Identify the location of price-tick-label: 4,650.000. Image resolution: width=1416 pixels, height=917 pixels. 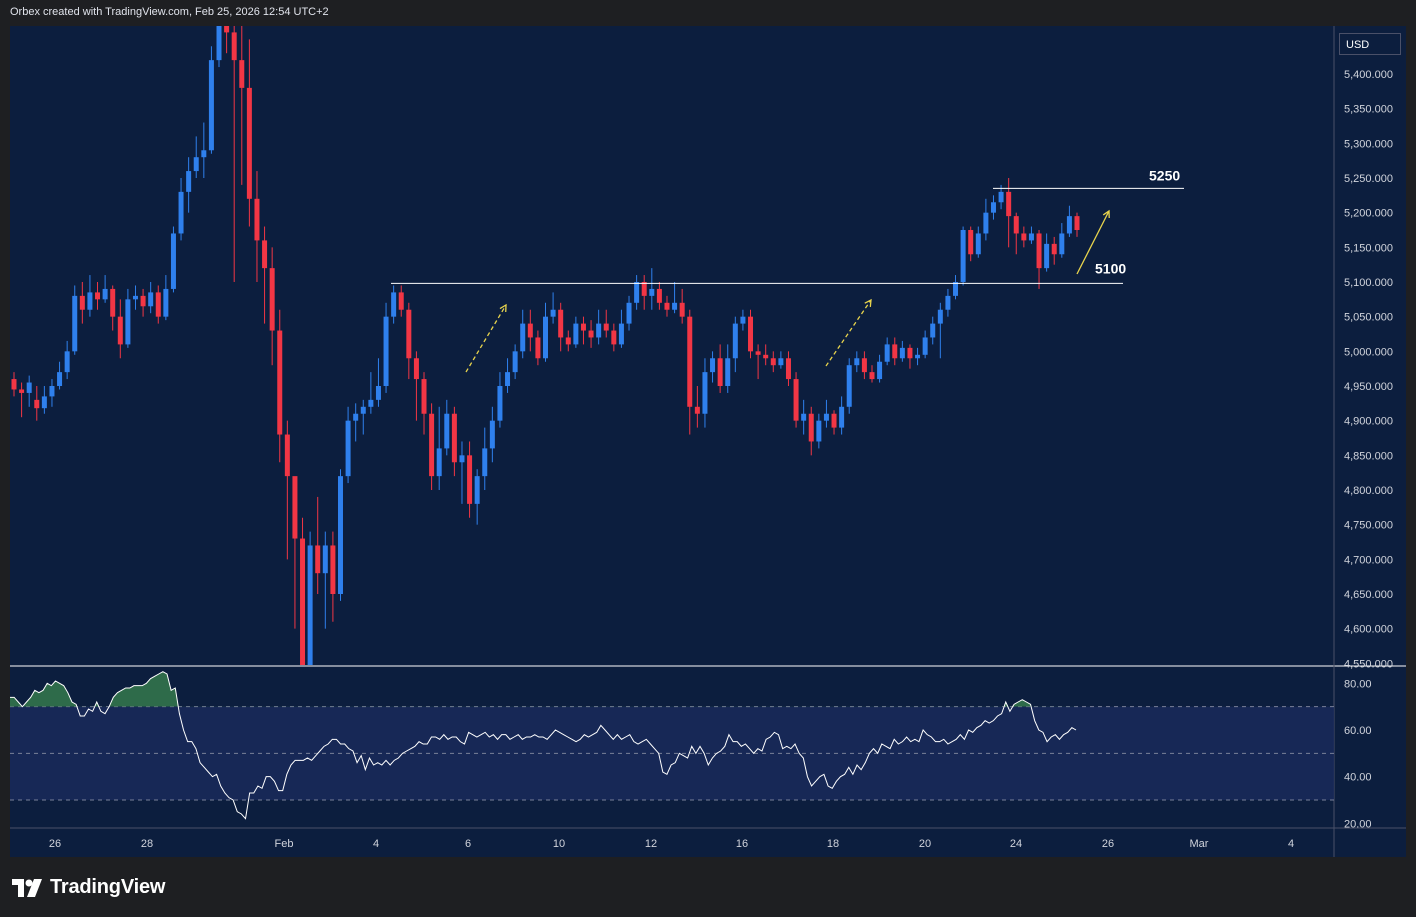
(1368, 595).